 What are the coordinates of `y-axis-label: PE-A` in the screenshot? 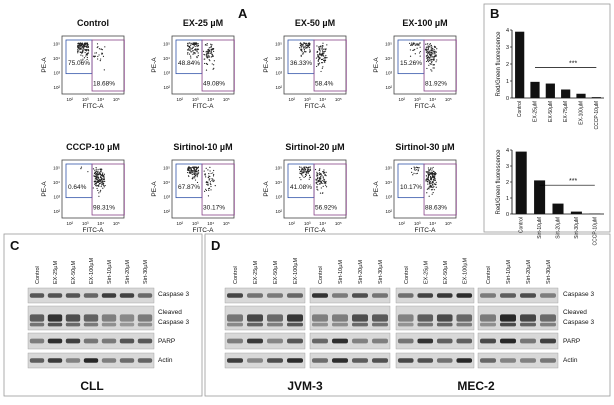 It's located at (154, 65).